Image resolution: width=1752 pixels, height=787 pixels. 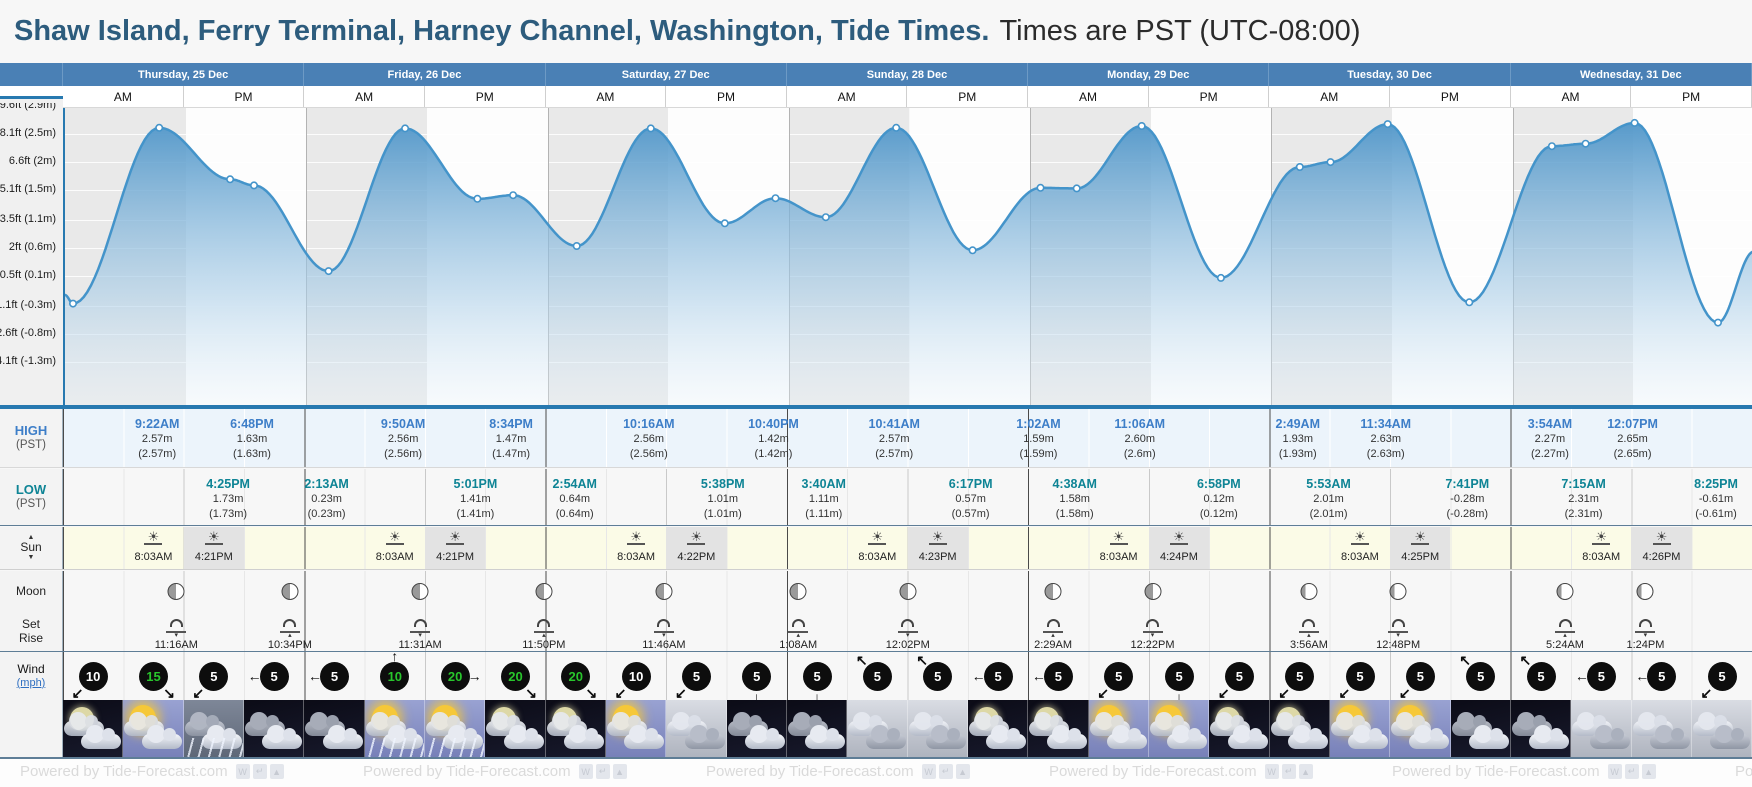 What do you see at coordinates (31, 497) in the screenshot?
I see `low-row-label: LOW (PST)` at bounding box center [31, 497].